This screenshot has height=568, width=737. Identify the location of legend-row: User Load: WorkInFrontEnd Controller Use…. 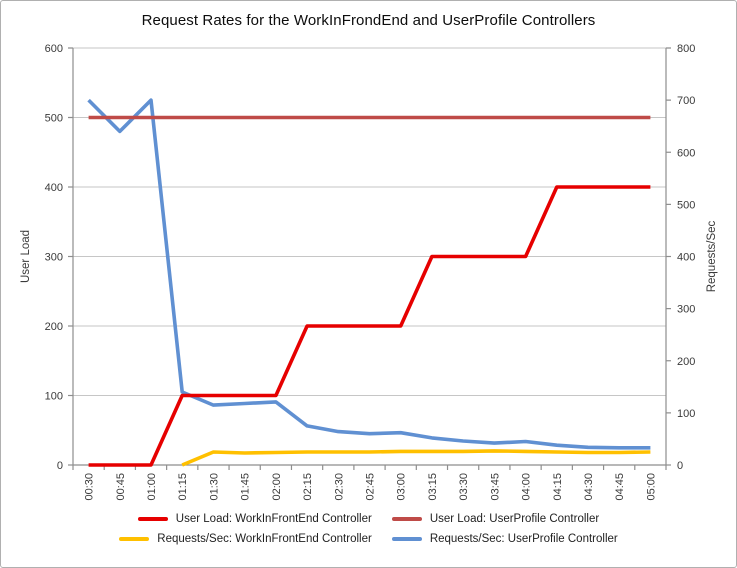
(368, 519).